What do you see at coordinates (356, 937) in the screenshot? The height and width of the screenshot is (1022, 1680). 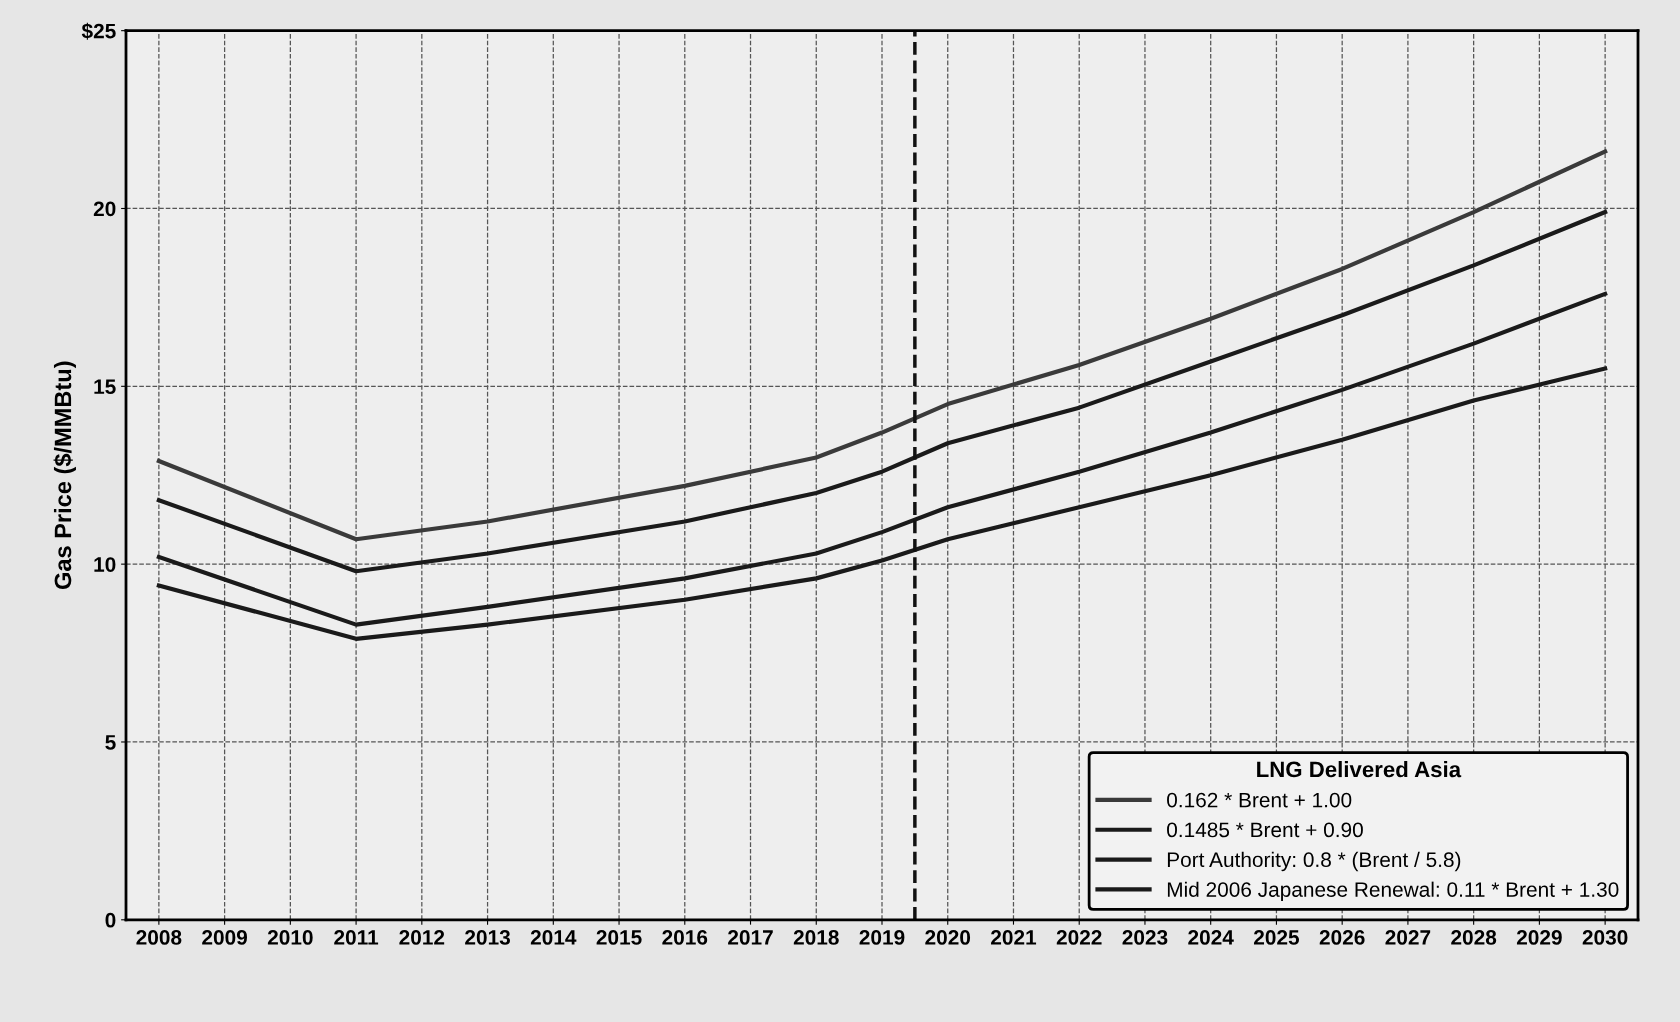 I see `x-tick-label: 2011` at bounding box center [356, 937].